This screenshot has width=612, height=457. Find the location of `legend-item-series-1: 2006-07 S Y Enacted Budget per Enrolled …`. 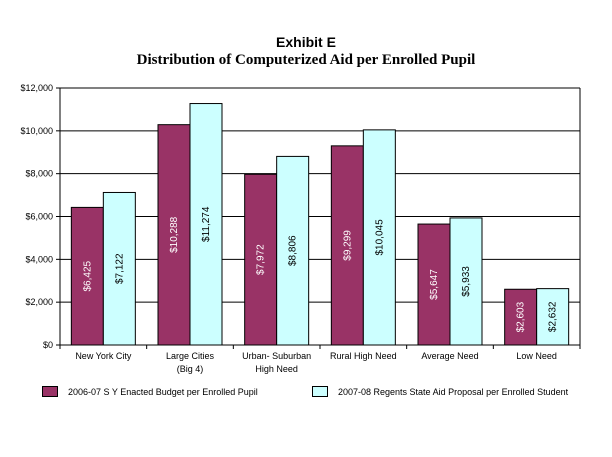

legend-item-series-1: 2006-07 S Y Enacted Budget per Enrolled … is located at coordinates (150, 391).